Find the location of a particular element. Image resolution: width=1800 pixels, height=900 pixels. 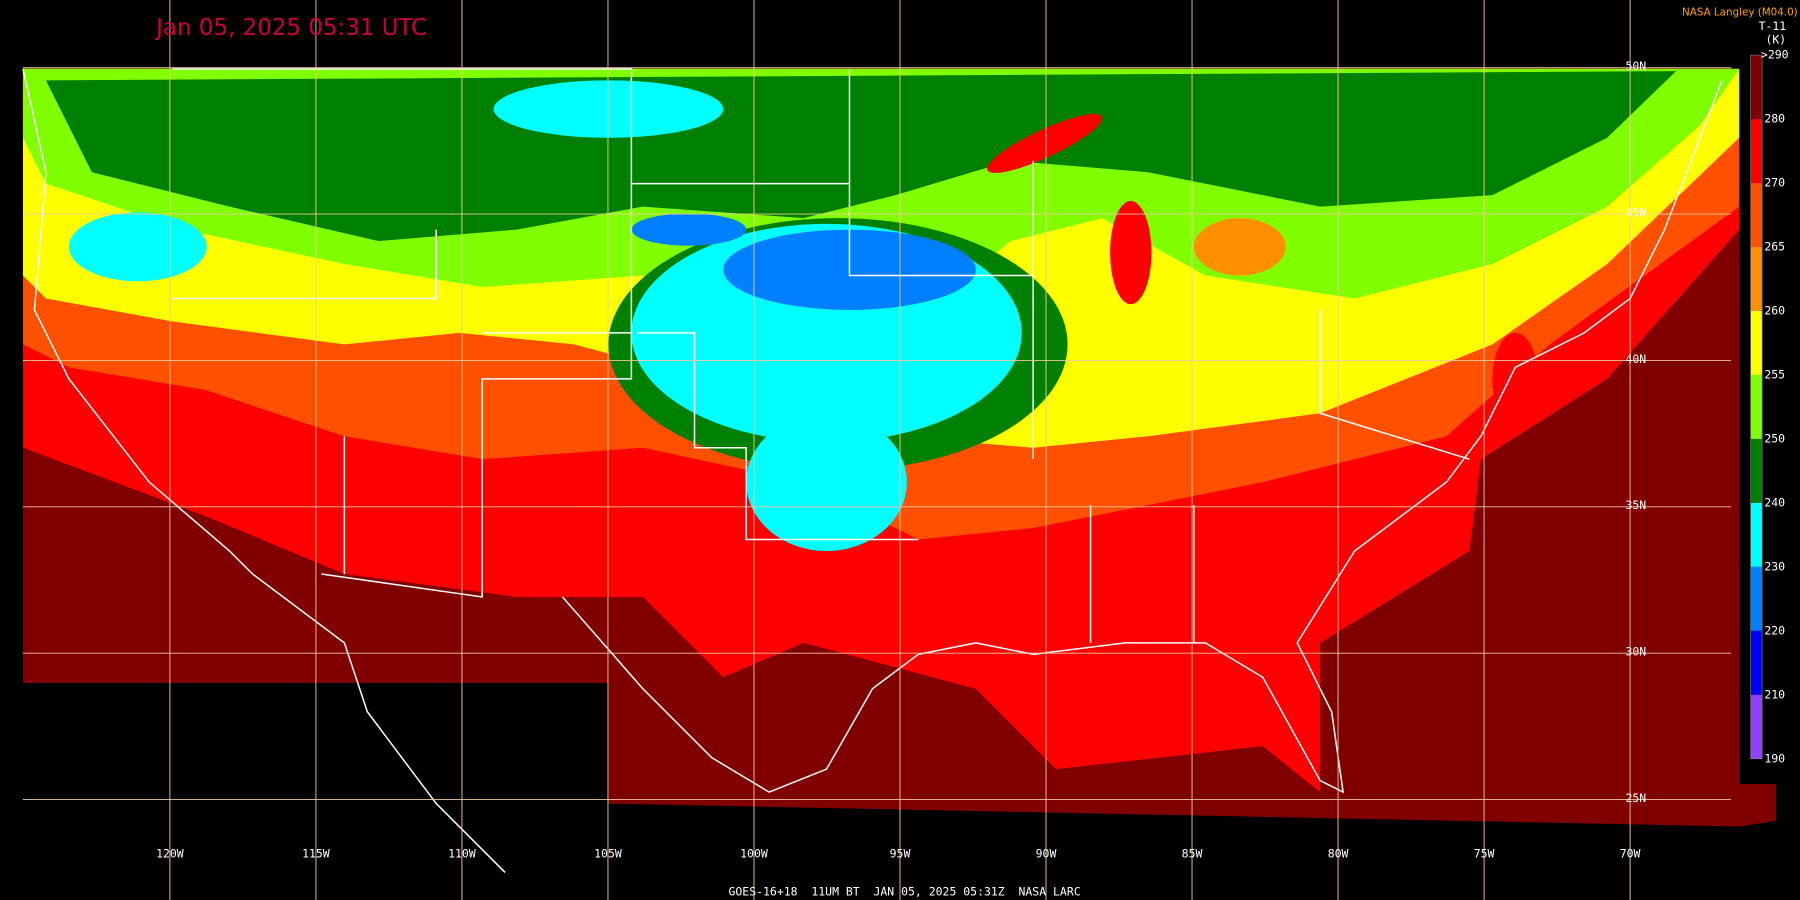

longitude-label: 70W is located at coordinates (1630, 854).